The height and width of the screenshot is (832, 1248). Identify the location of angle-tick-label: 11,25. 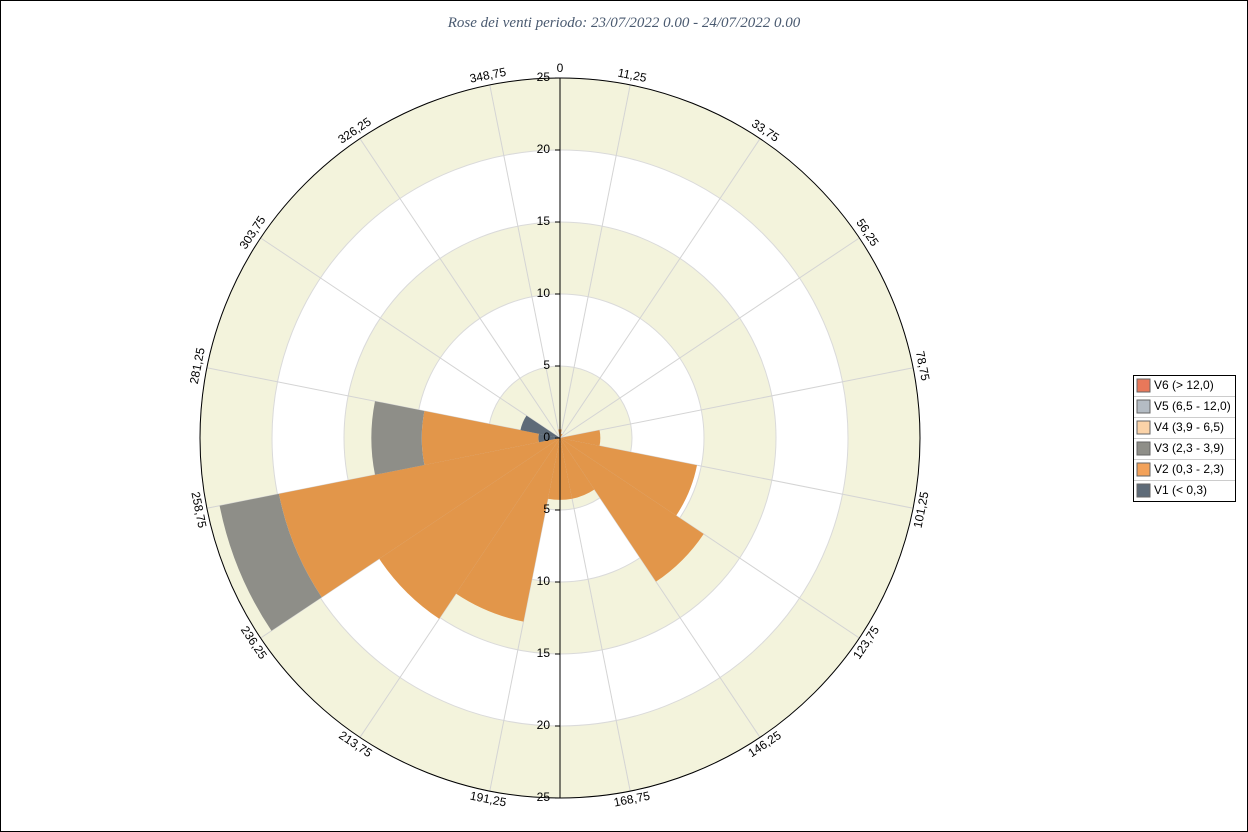
(632, 75).